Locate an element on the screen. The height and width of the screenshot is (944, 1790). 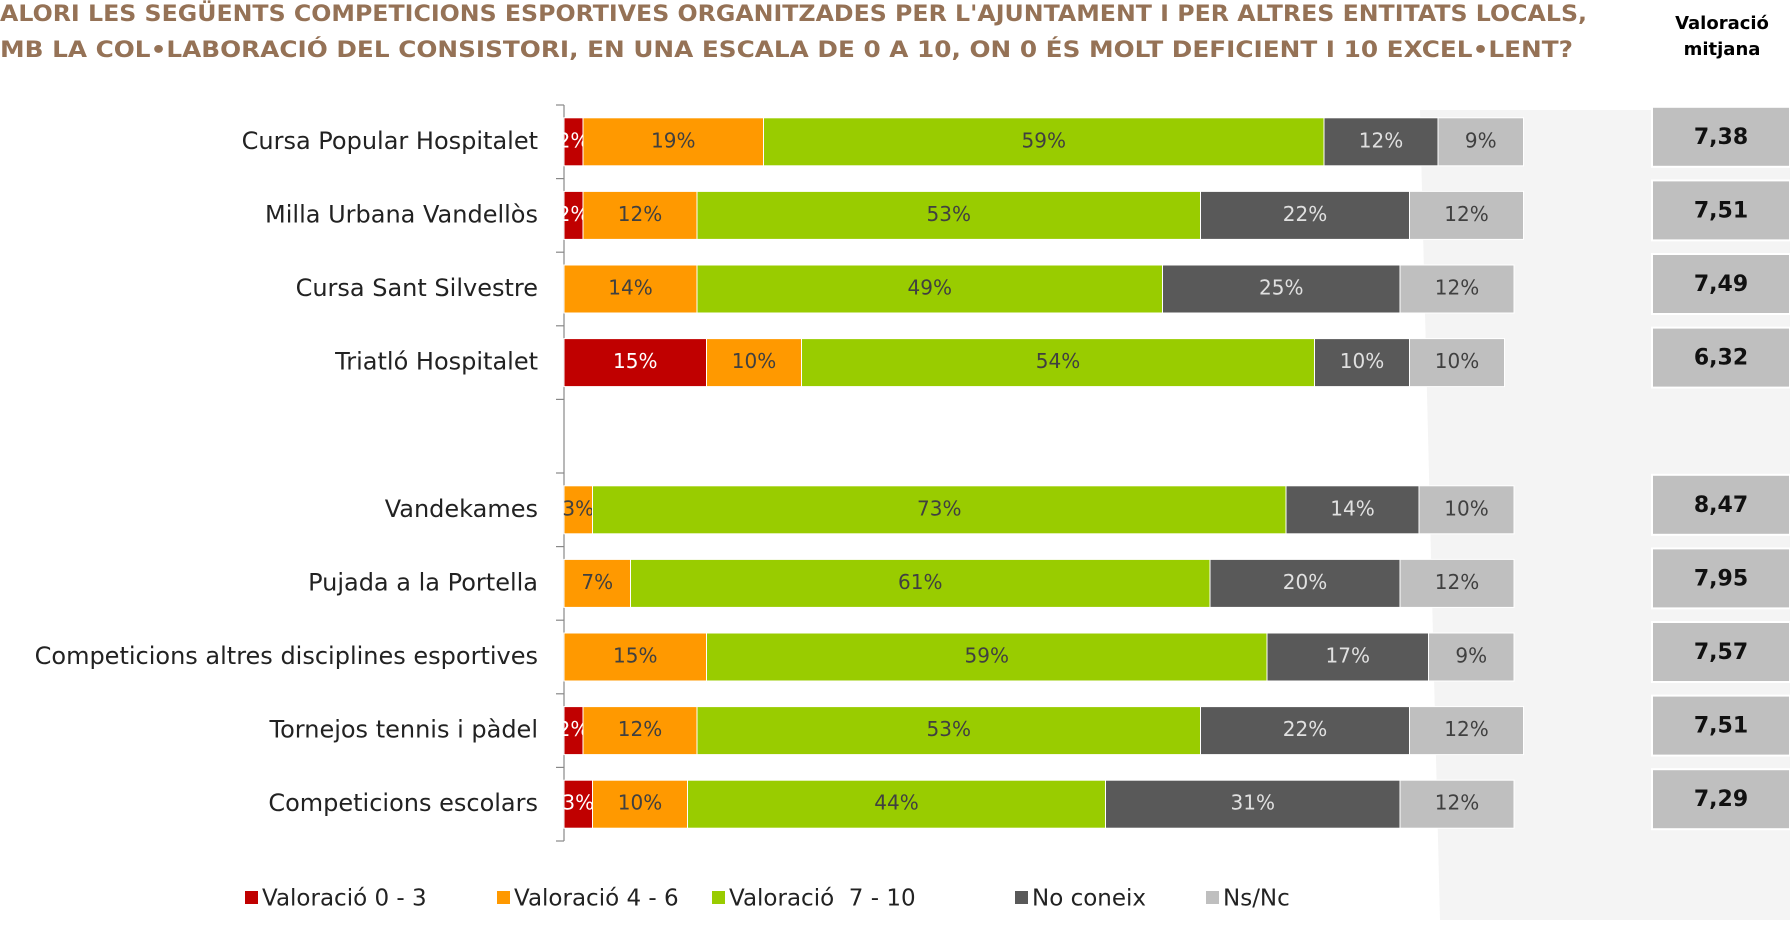
average-label: 6,32 is located at coordinates (1721, 358).